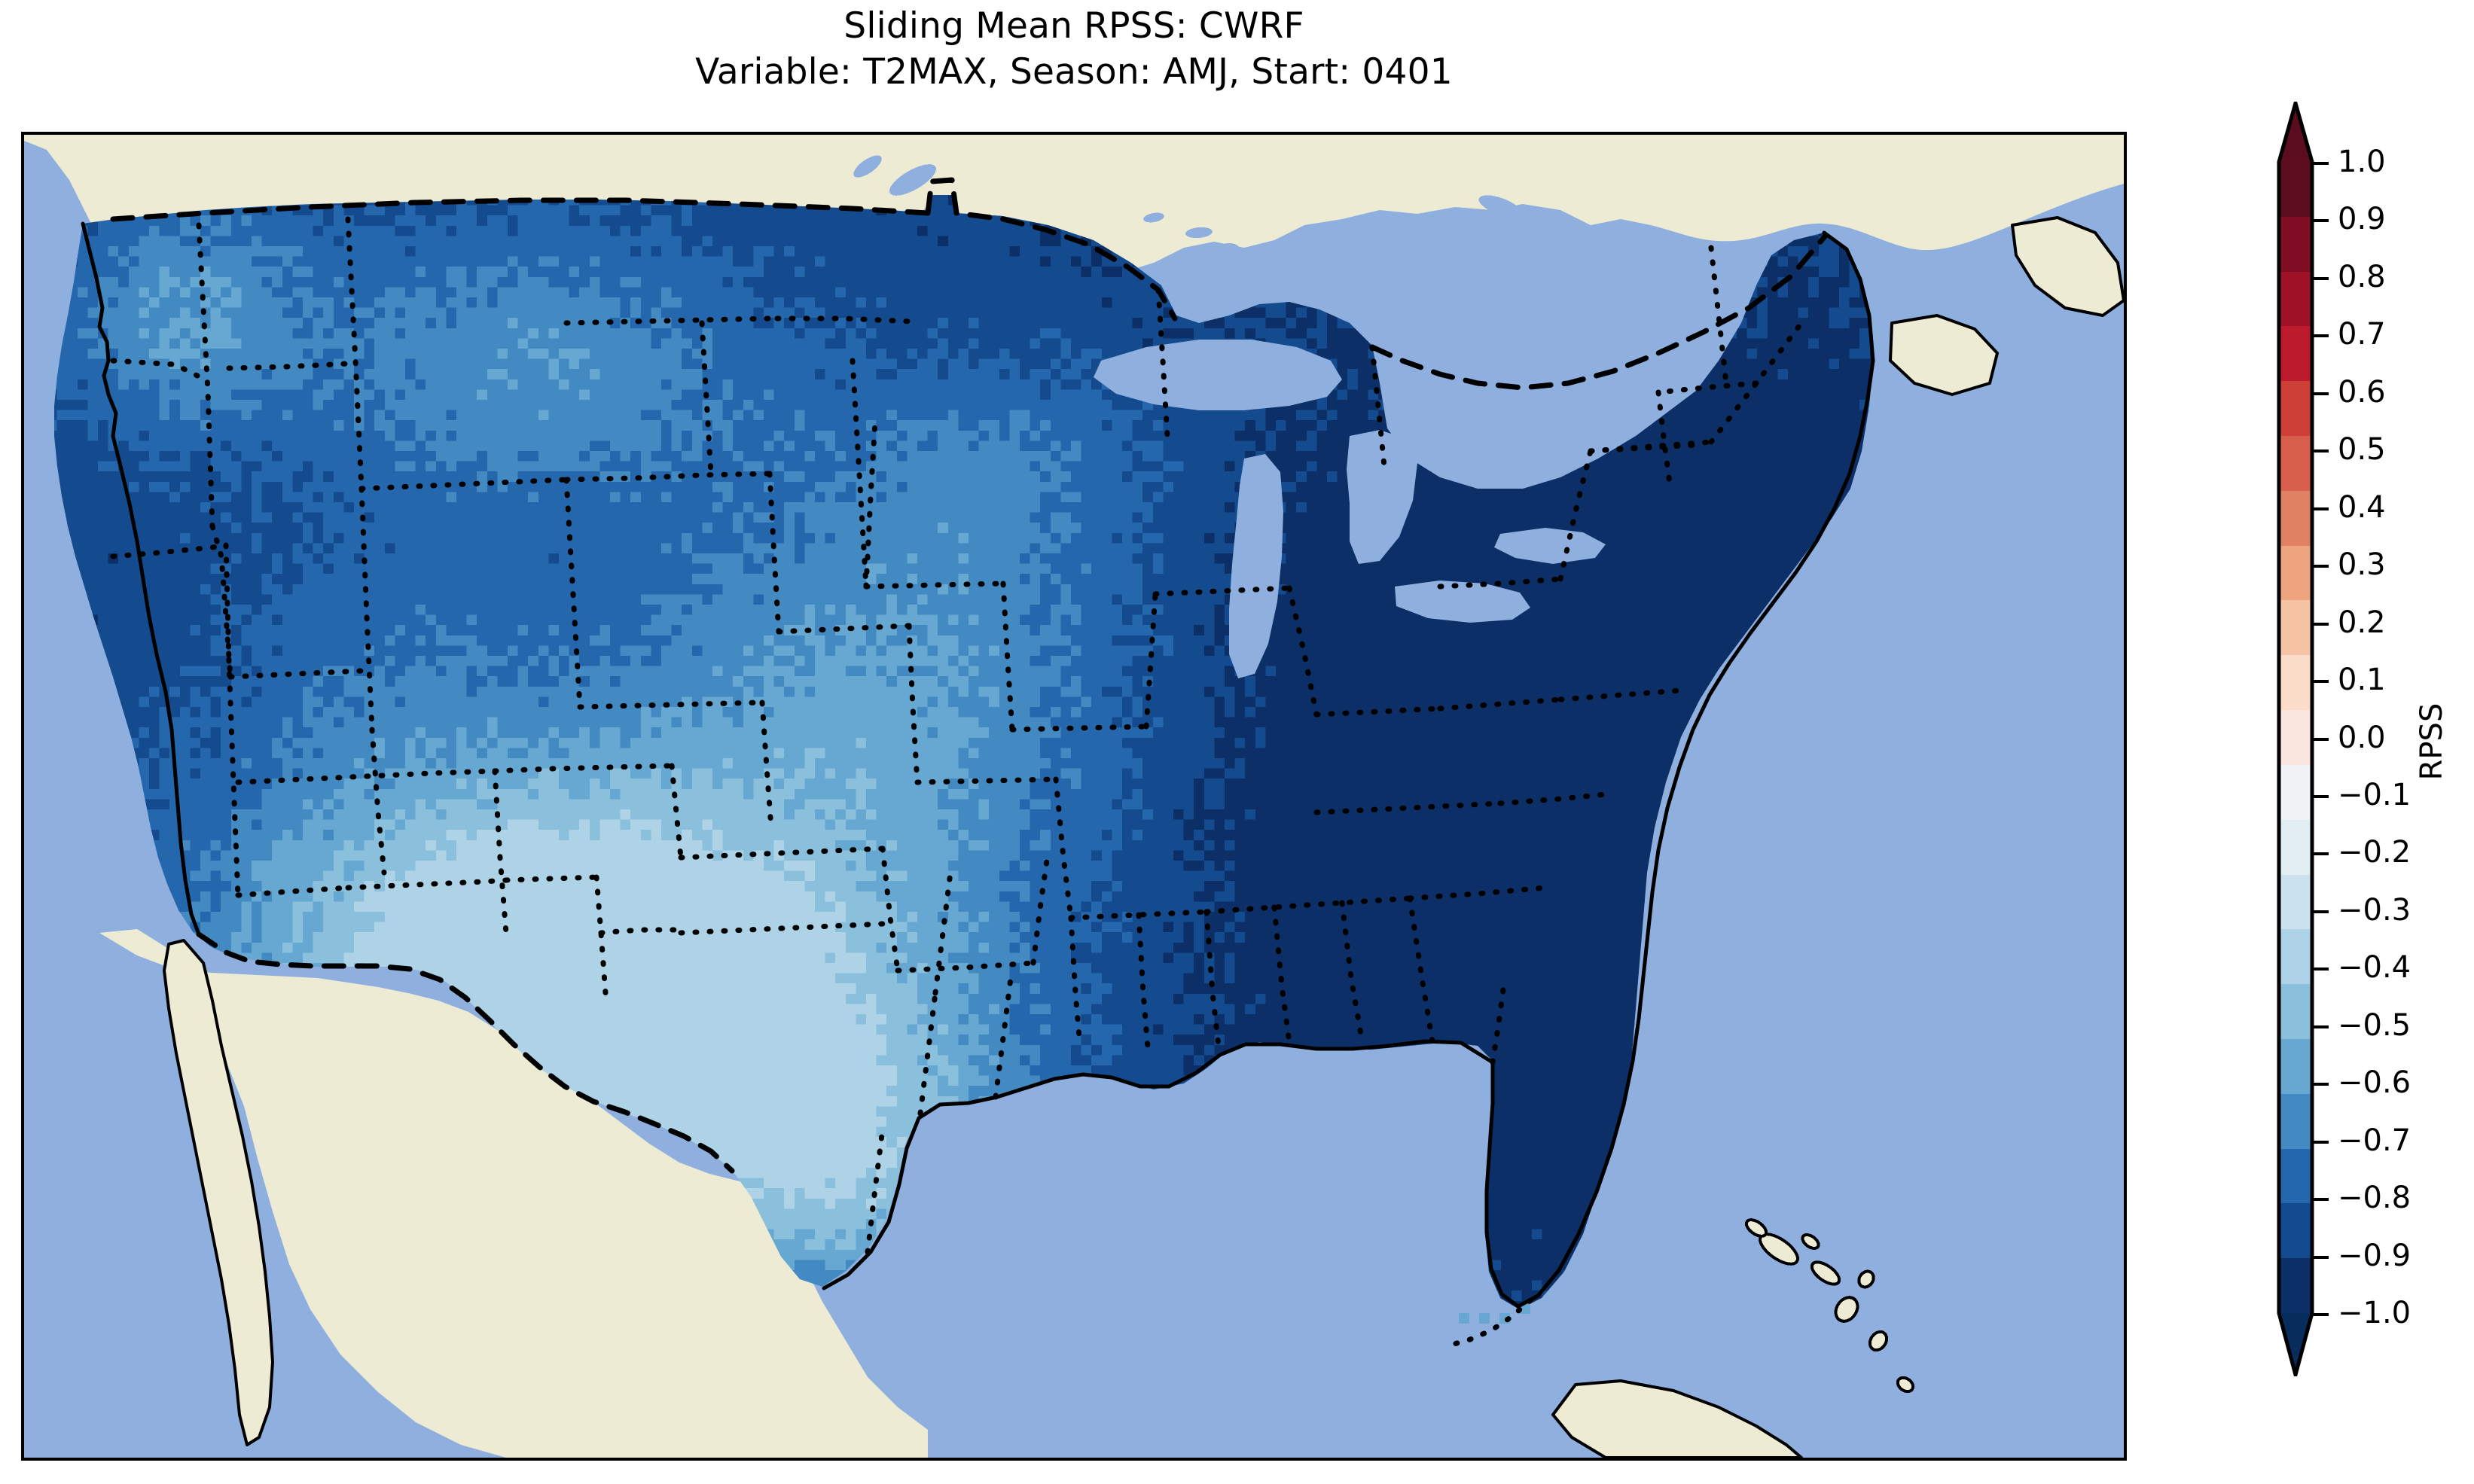 The height and width of the screenshot is (1484, 2474). I want to click on colorbar-tick-label: −0.9, so click(2374, 1256).